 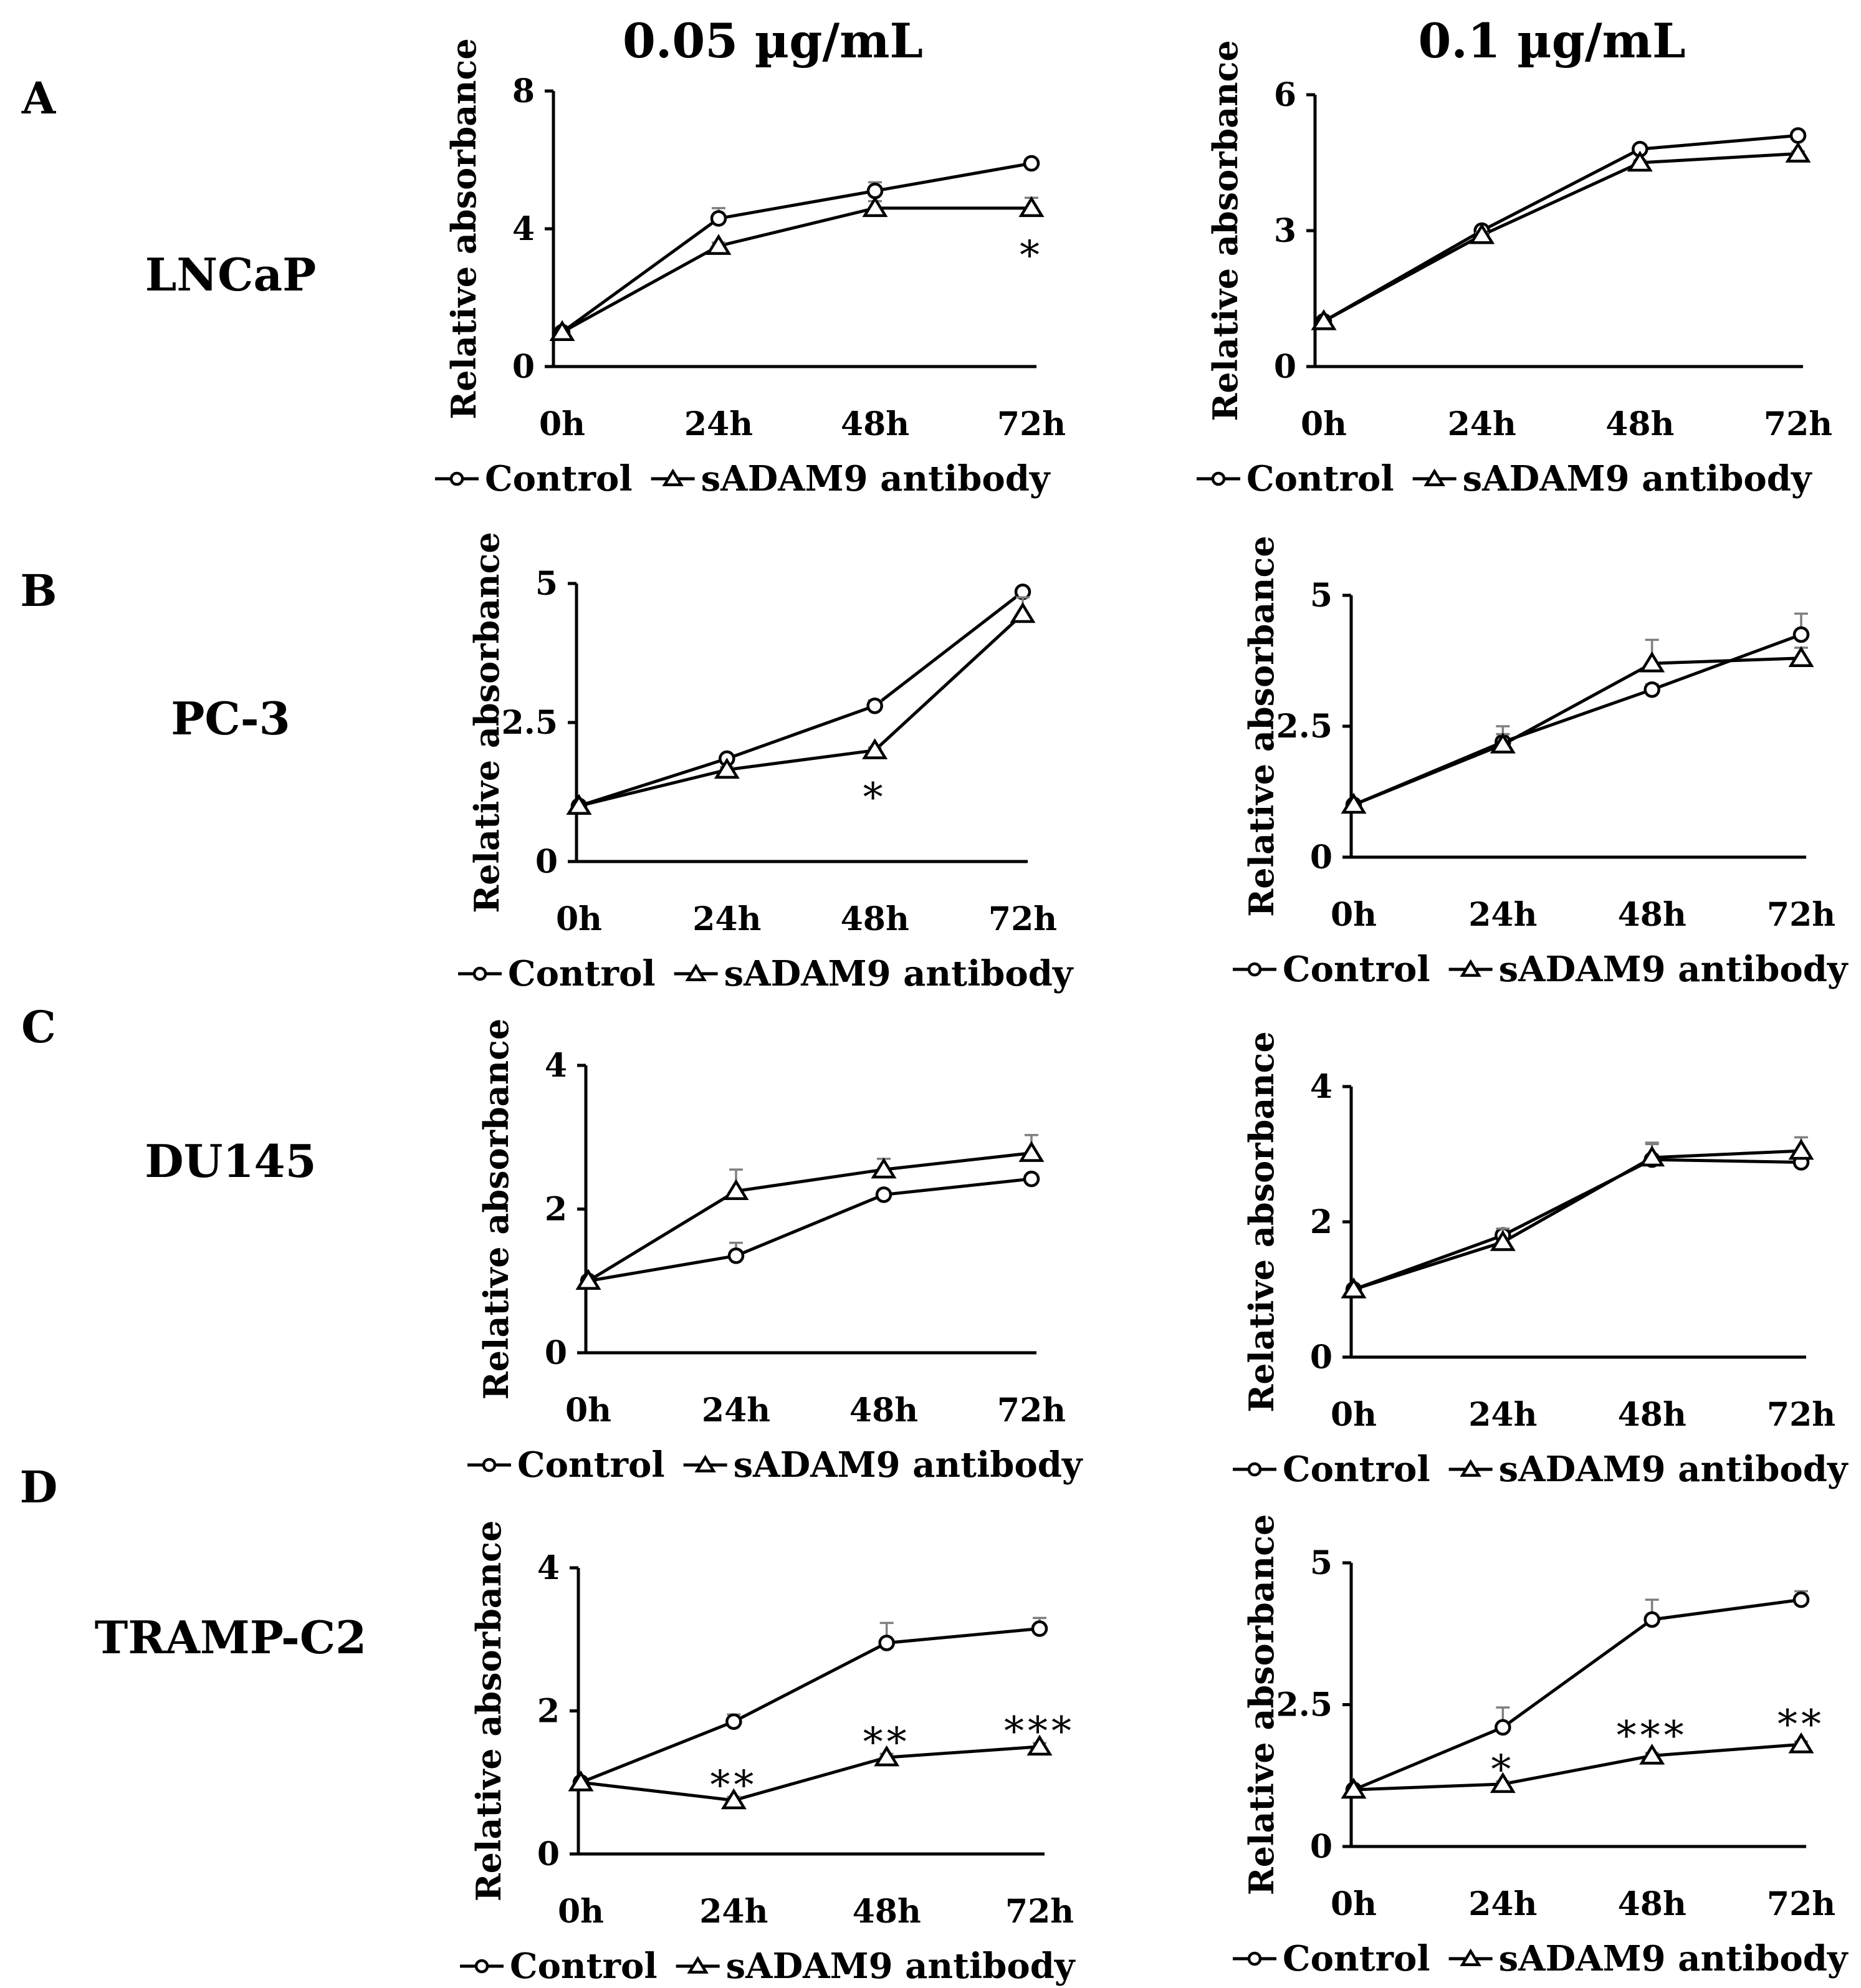 I want to click on y-tick-label: 2, so click(x=548, y=1712).